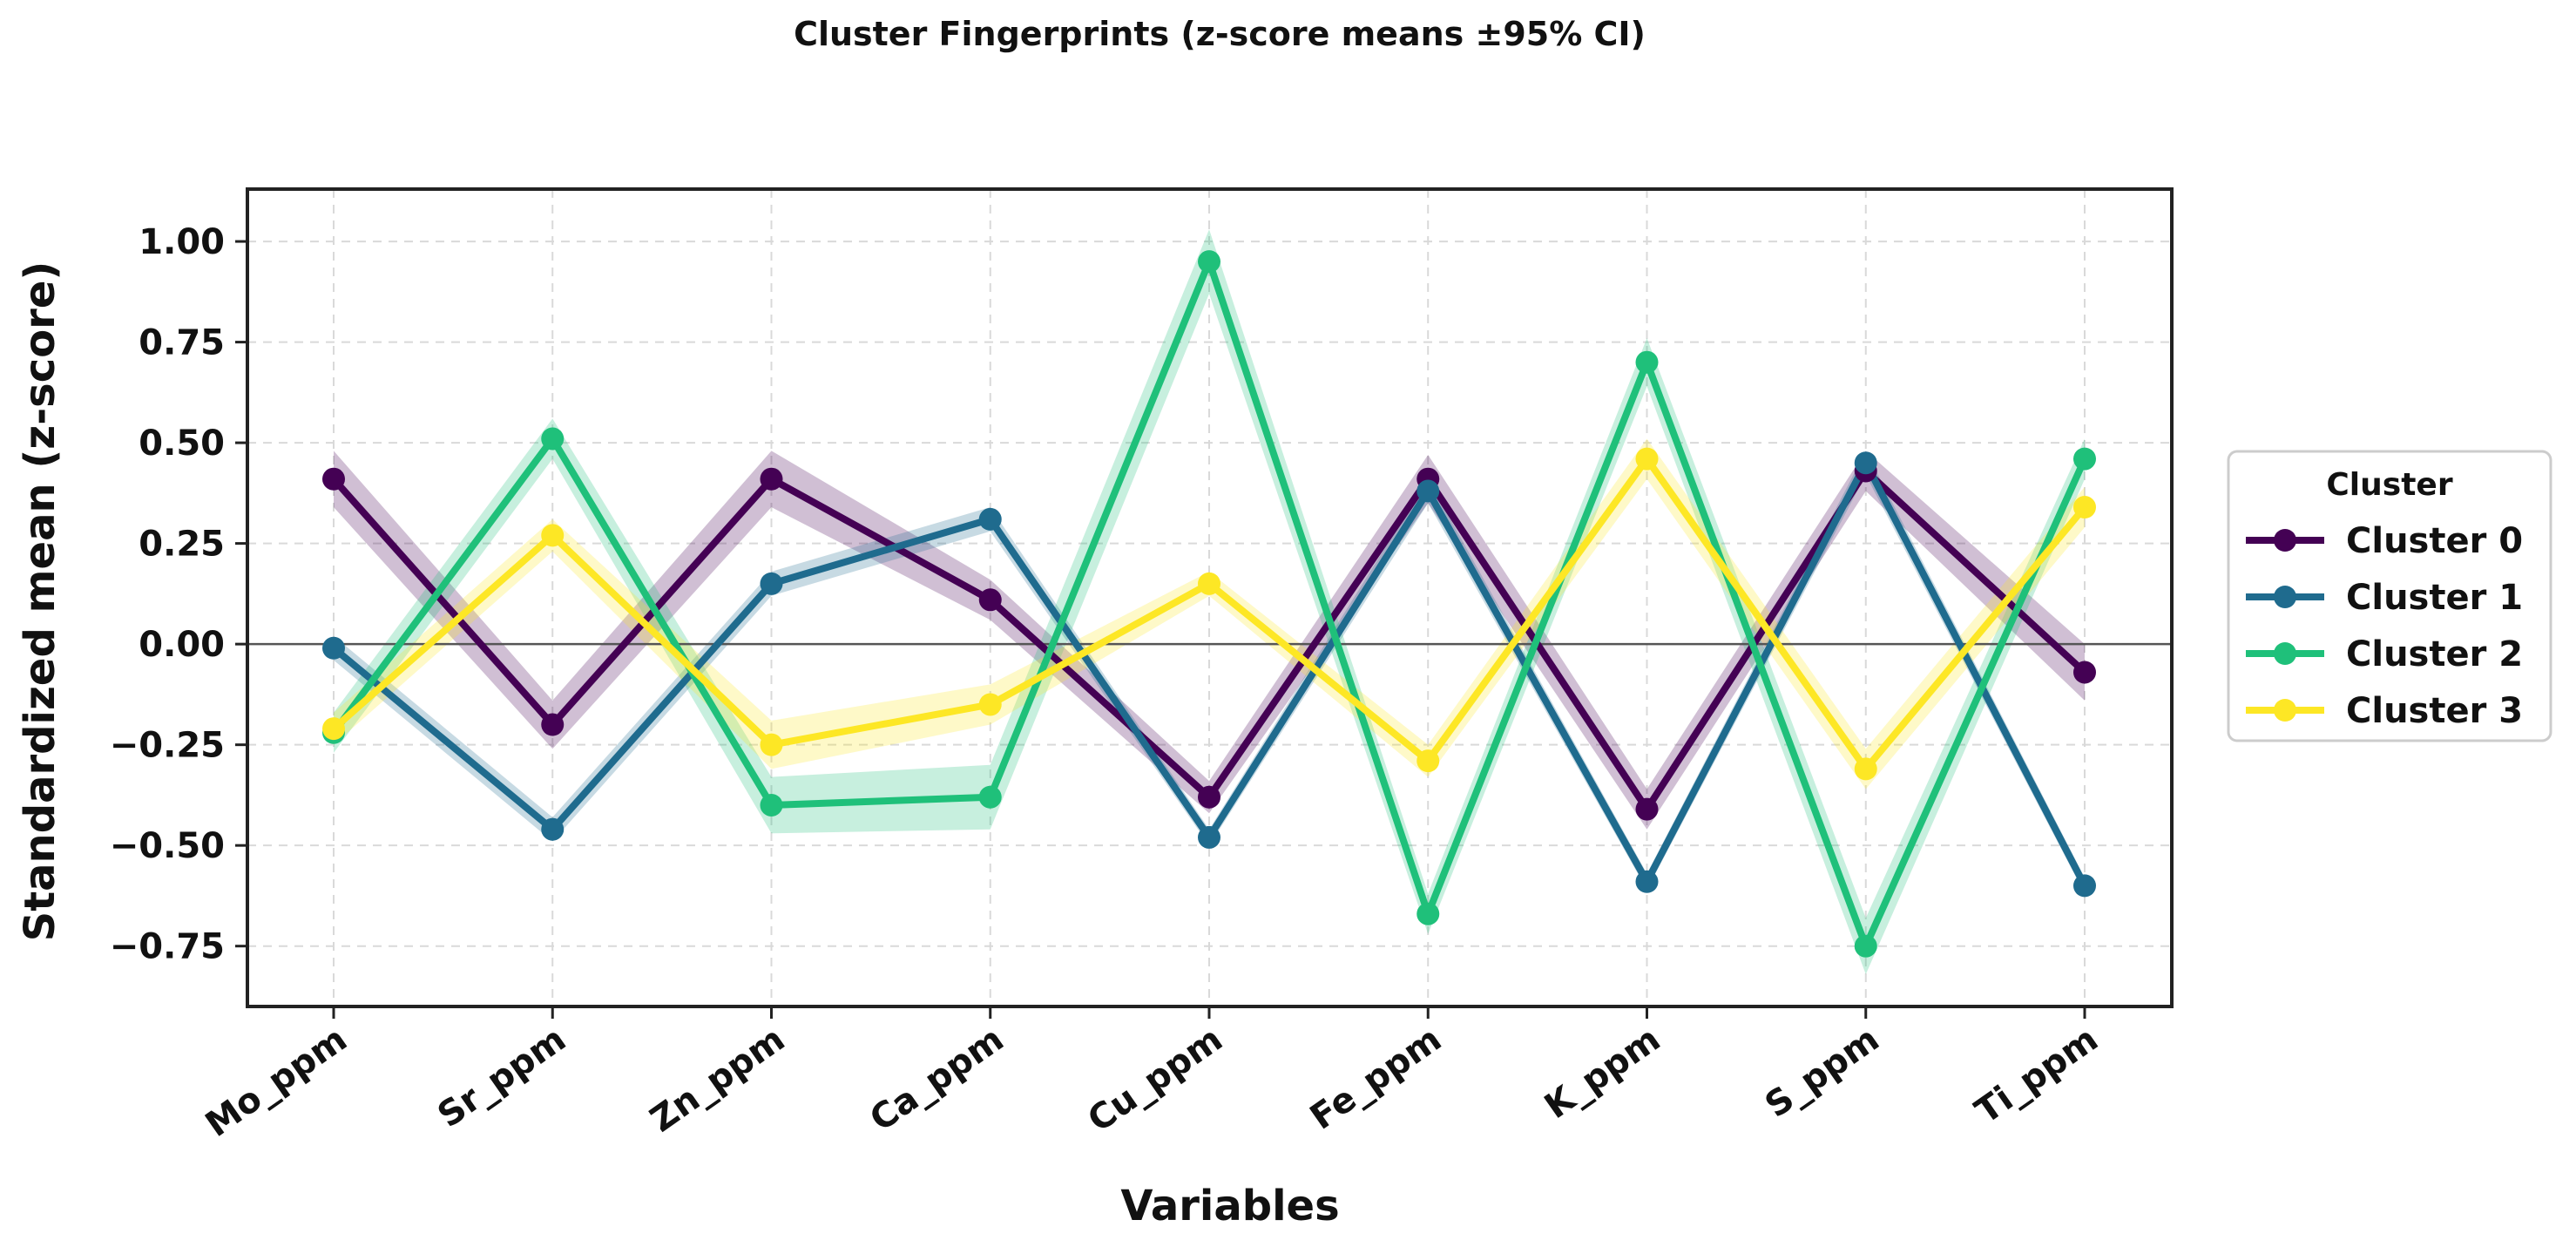 The image size is (2576, 1247). Describe the element at coordinates (40, 601) in the screenshot. I see `y-axis-label: Standardized mean (z-score)` at that location.